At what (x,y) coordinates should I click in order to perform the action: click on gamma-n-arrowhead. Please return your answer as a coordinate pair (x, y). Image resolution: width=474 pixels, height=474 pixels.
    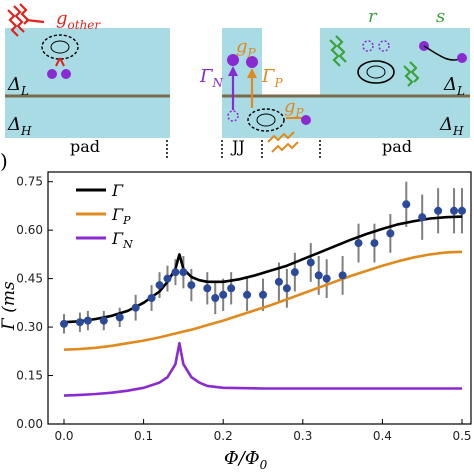
    Looking at the image, I should click on (233, 71).